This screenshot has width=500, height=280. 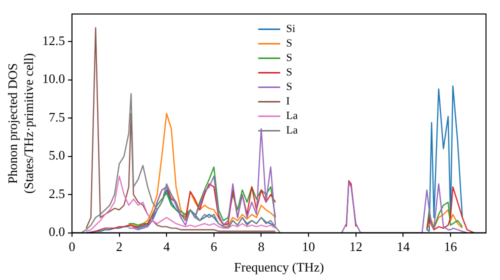 I want to click on legend-label: Si, so click(x=291, y=29).